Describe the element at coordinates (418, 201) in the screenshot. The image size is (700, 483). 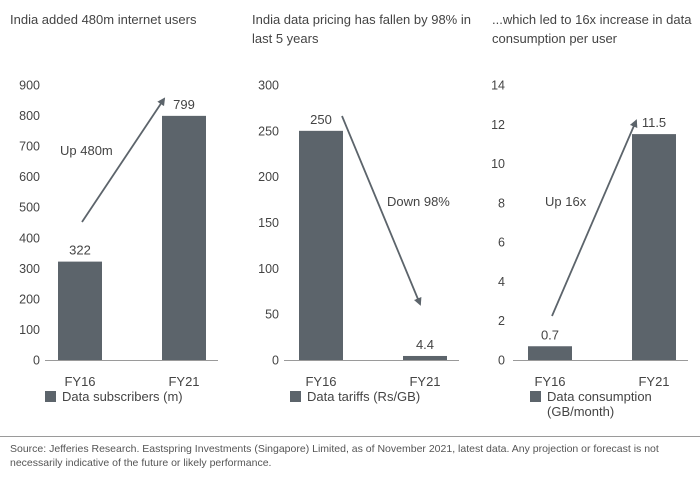
I see `trend-annotation: Down 98%` at that location.